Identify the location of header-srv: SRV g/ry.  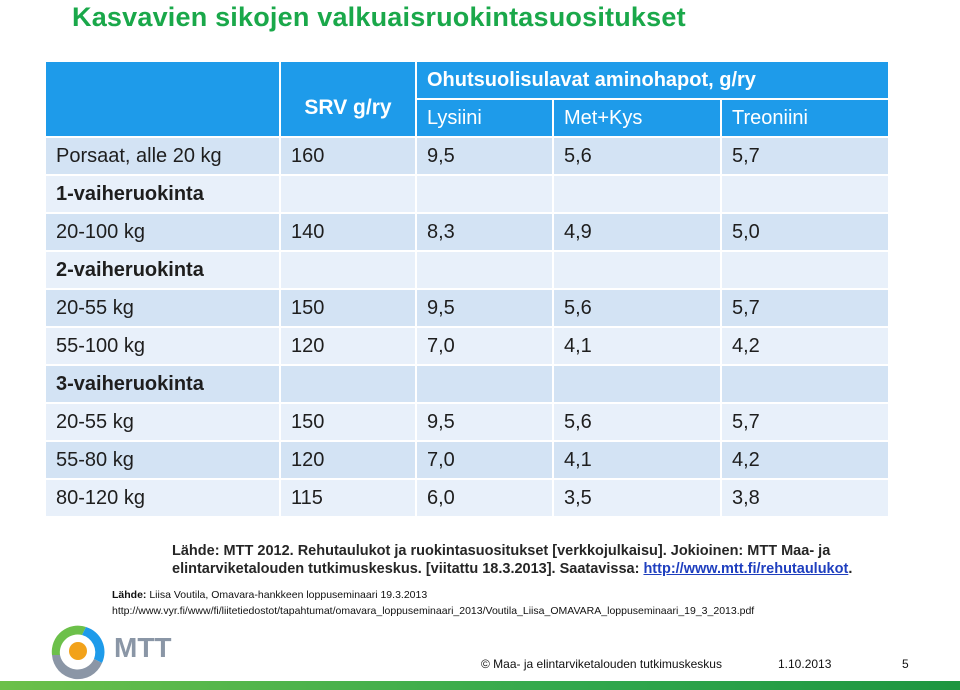
(348, 99).